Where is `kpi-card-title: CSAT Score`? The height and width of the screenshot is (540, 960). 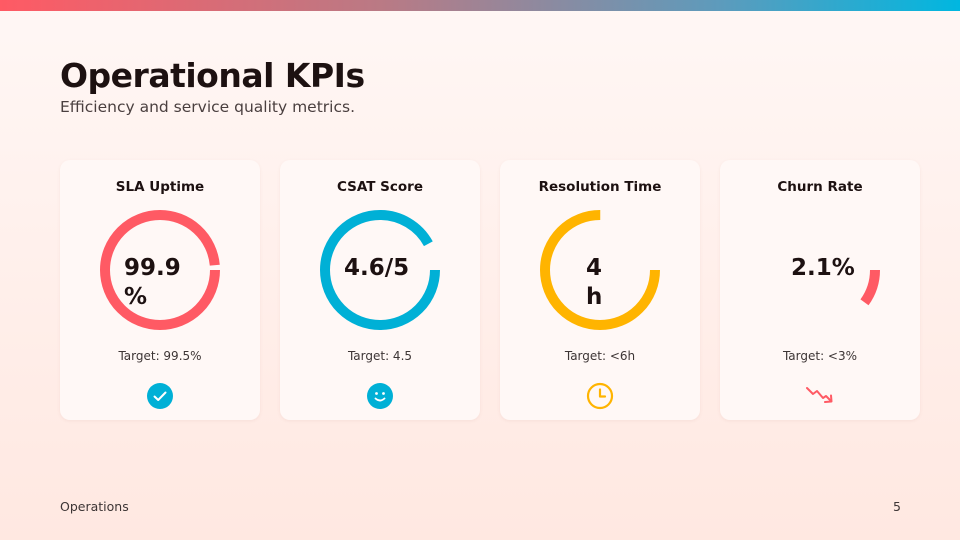 kpi-card-title: CSAT Score is located at coordinates (379, 187).